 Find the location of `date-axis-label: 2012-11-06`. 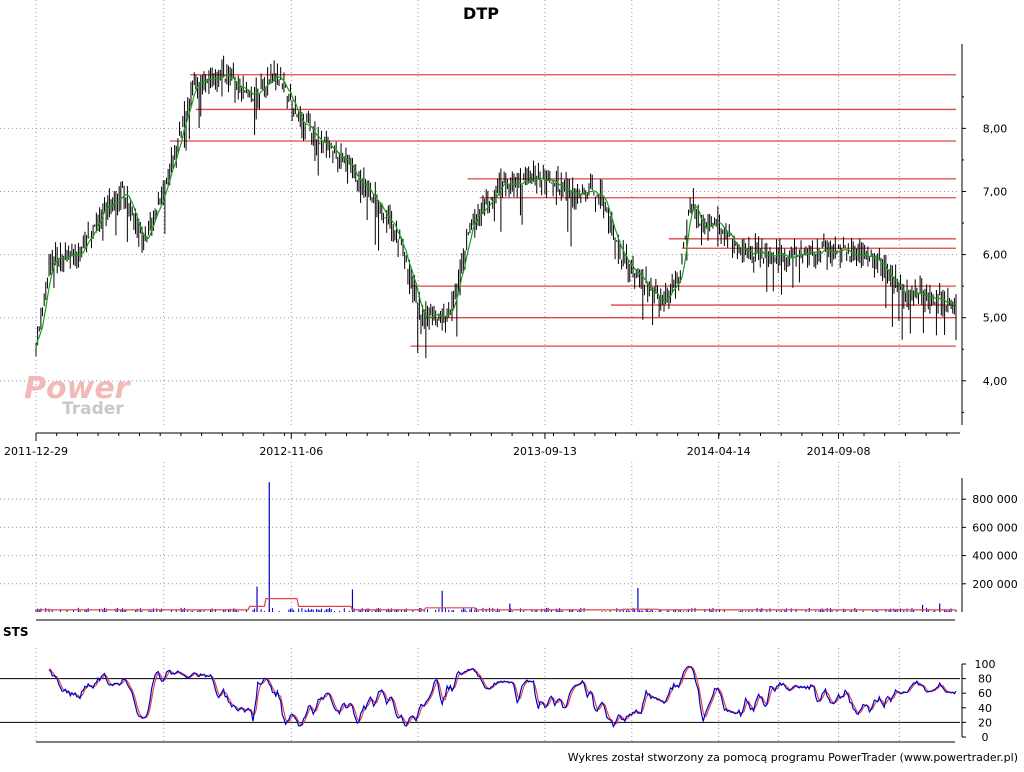

date-axis-label: 2012-11-06 is located at coordinates (291, 451).